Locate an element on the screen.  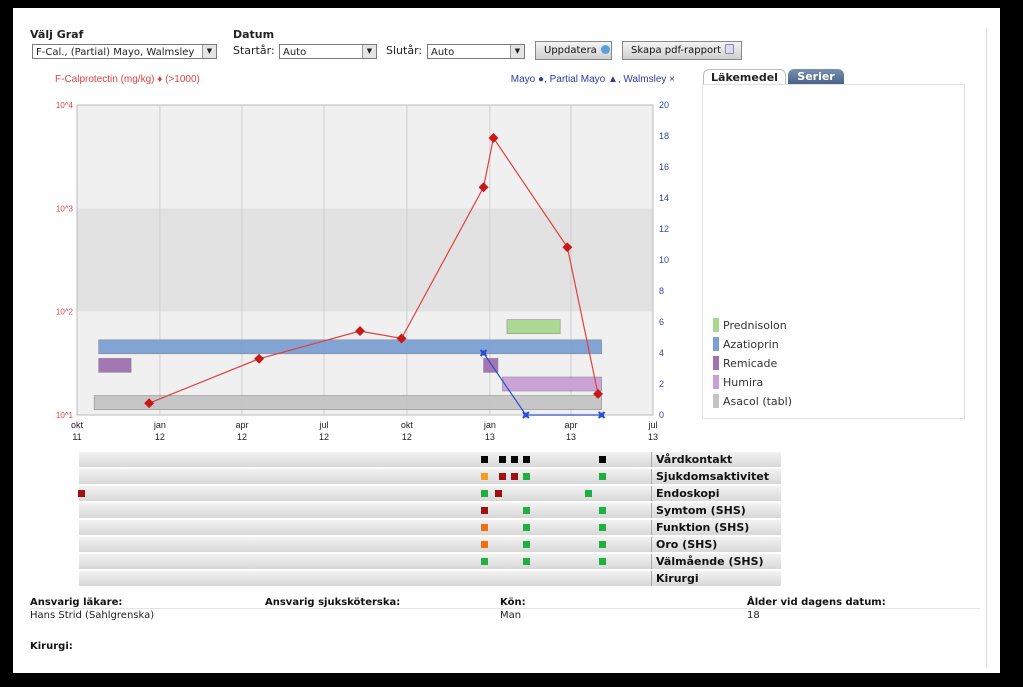
graph-select: F-Cal., (Partial) Mayo, Walmsley ▼ is located at coordinates (124, 51).